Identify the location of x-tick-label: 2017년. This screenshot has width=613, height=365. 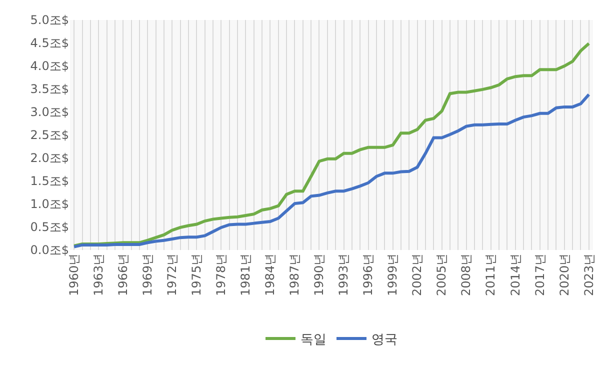
(539, 274).